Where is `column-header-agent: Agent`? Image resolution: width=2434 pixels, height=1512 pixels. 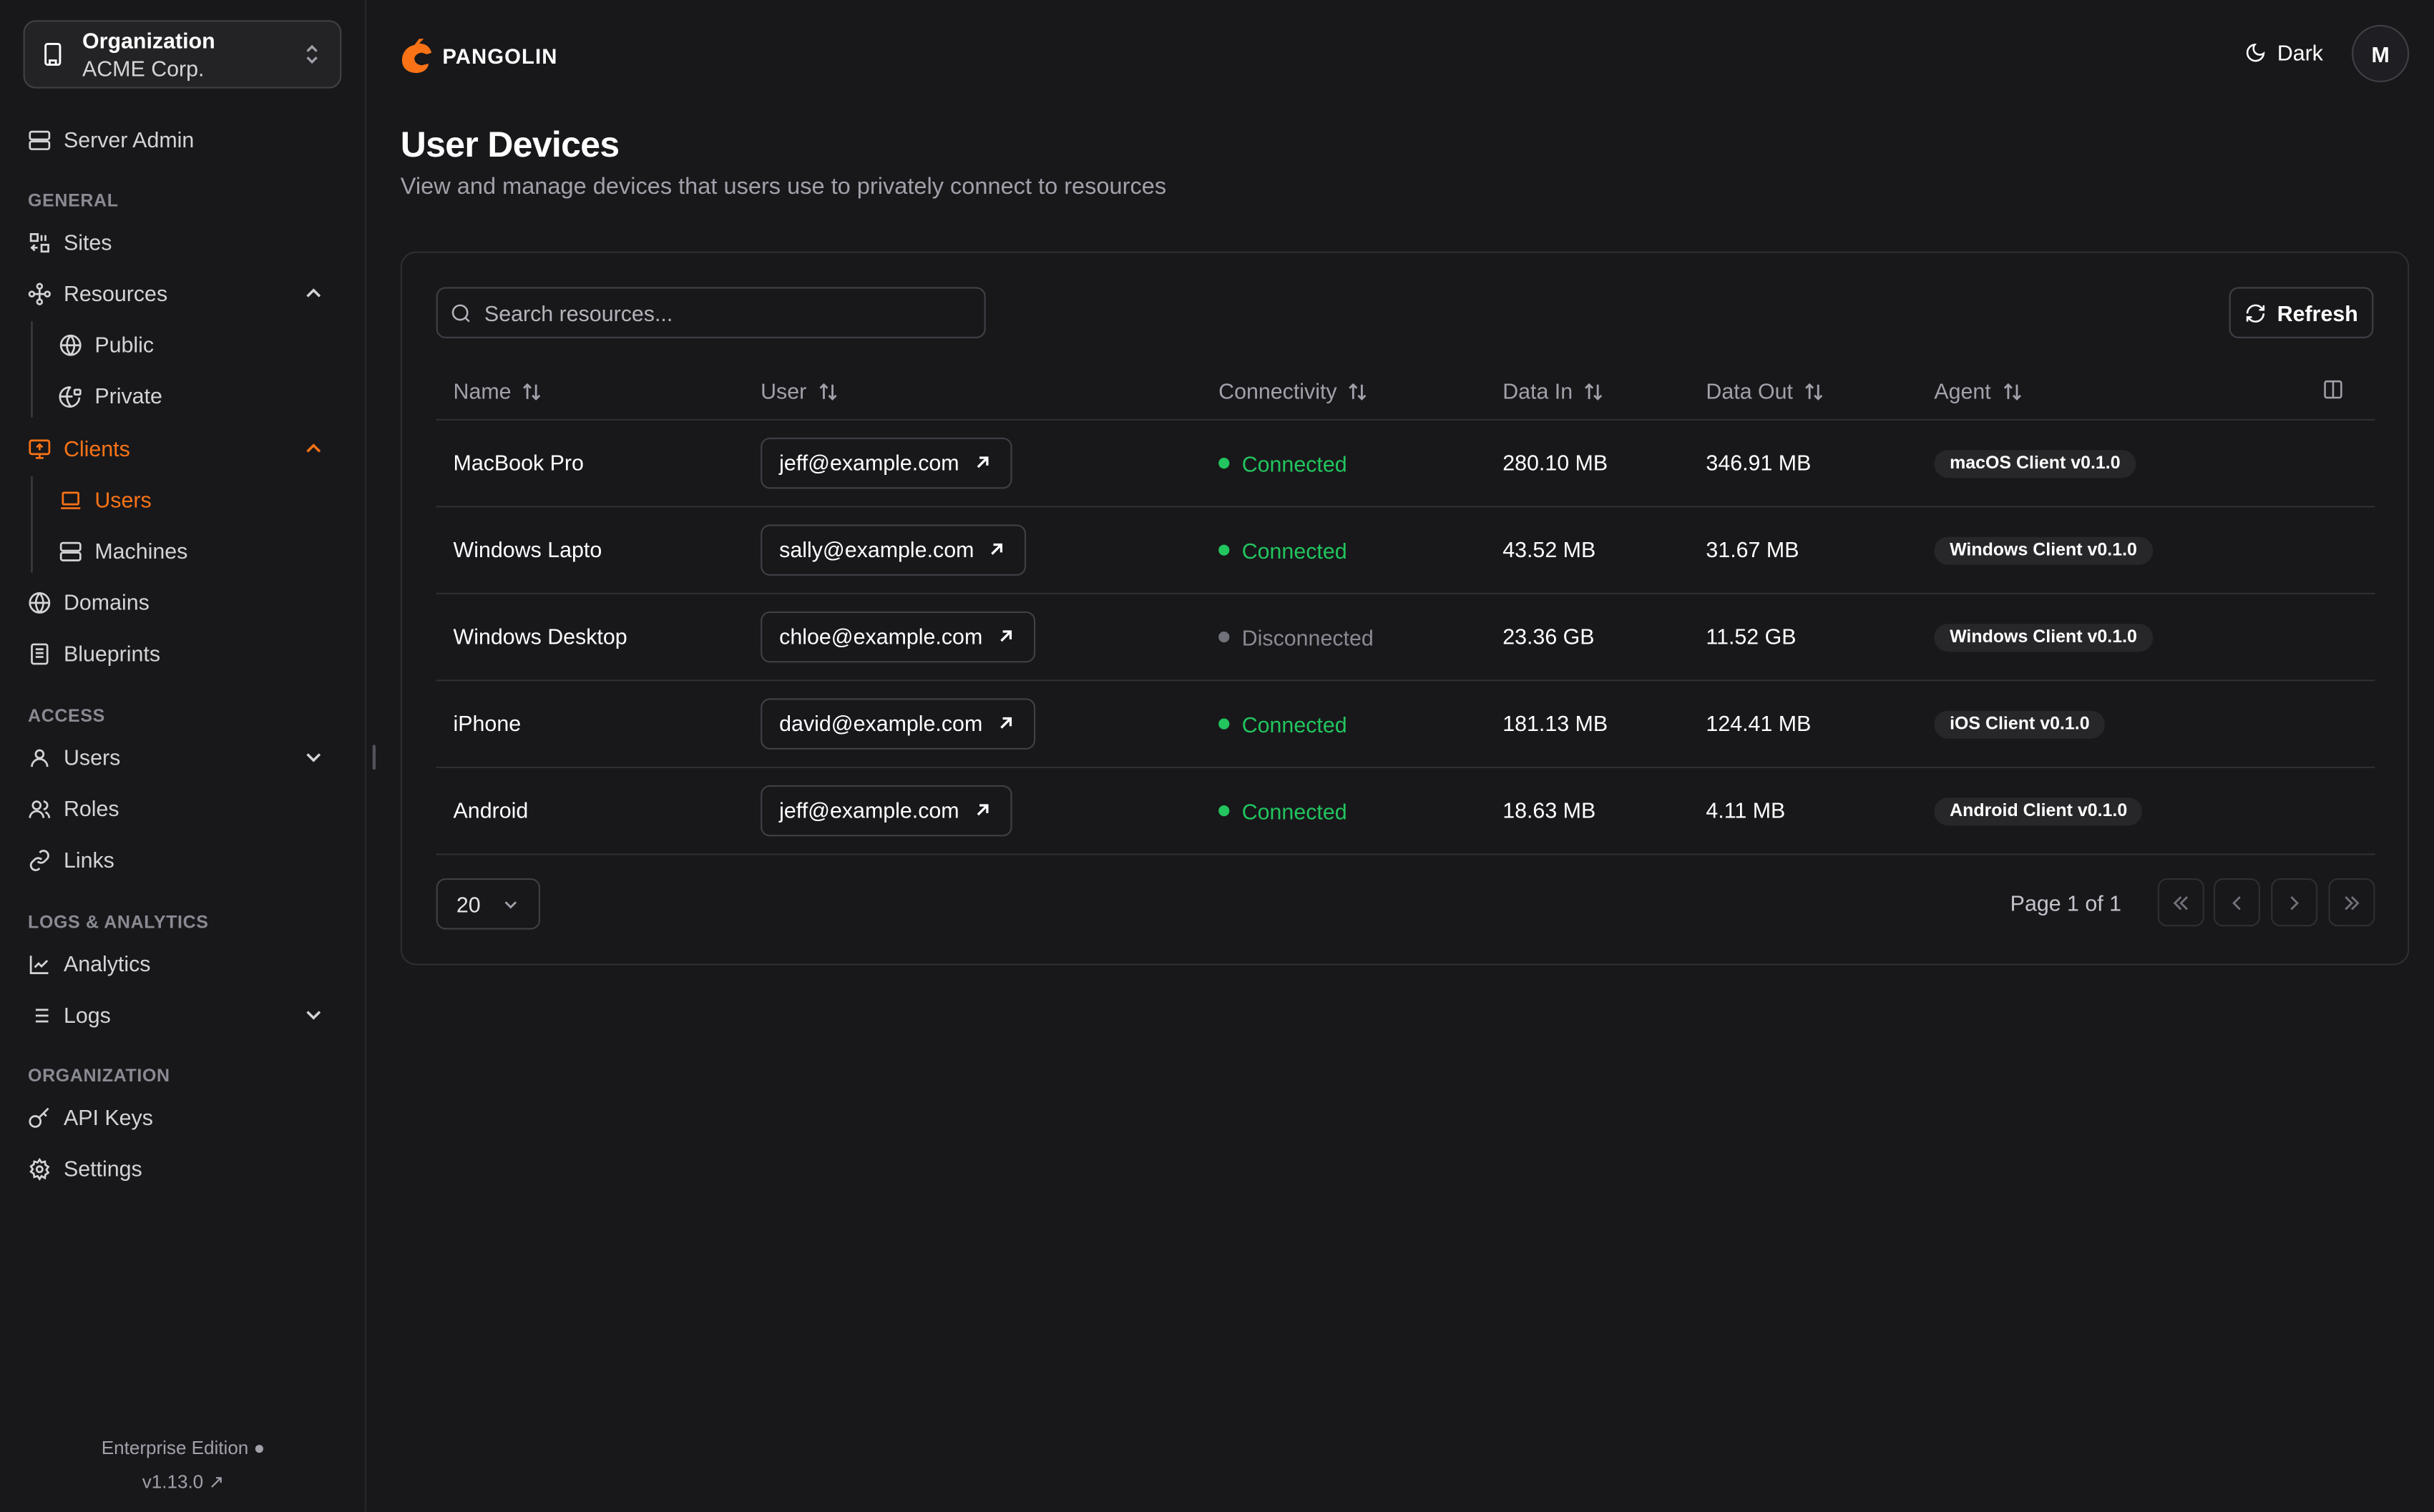
column-header-agent: Agent is located at coordinates (2111, 392).